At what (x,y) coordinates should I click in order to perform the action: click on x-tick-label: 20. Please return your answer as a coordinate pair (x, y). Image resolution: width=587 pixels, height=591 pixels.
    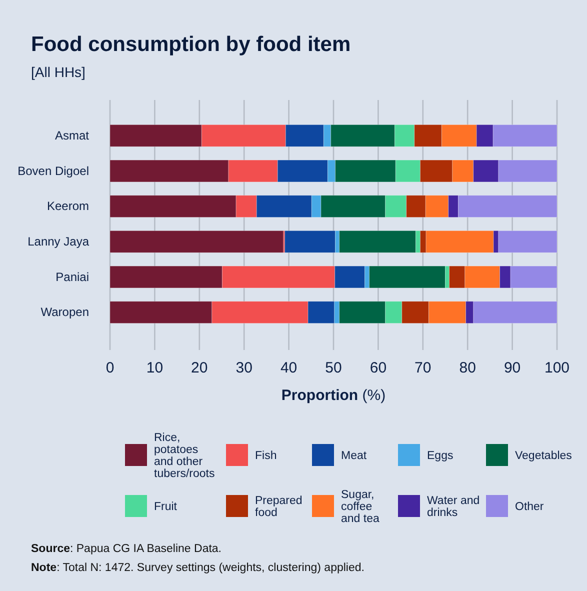
    Looking at the image, I should click on (199, 368).